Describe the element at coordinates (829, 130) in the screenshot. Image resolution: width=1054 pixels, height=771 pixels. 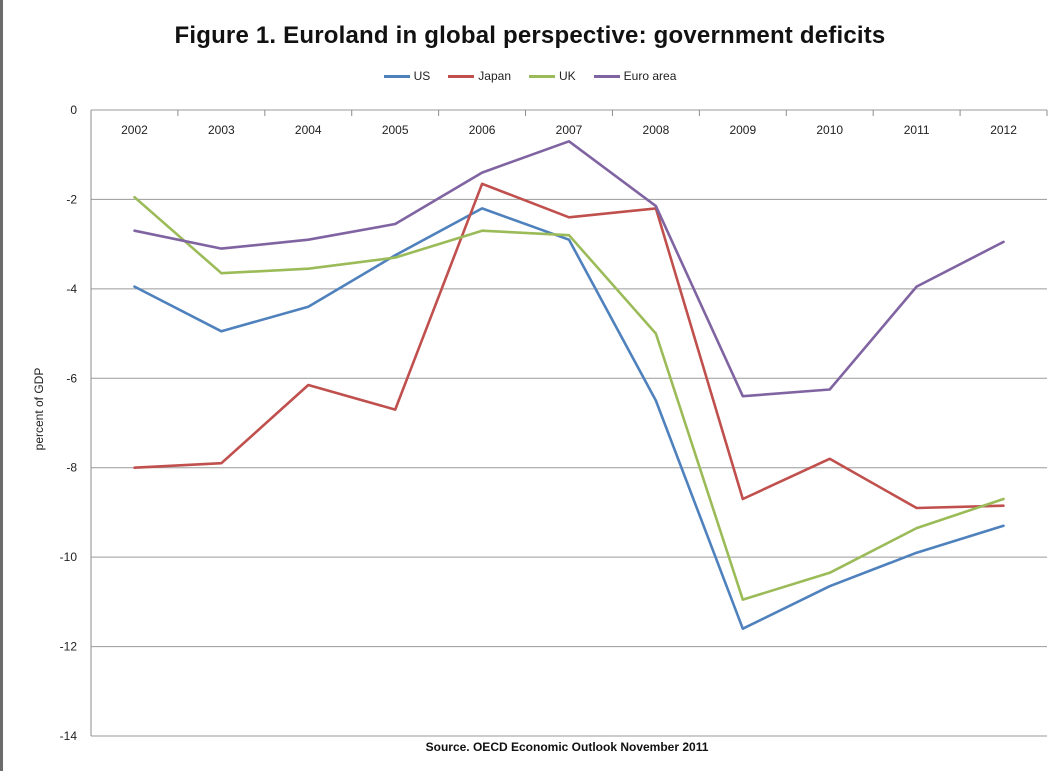
I see `x-tick-label: 2010` at that location.